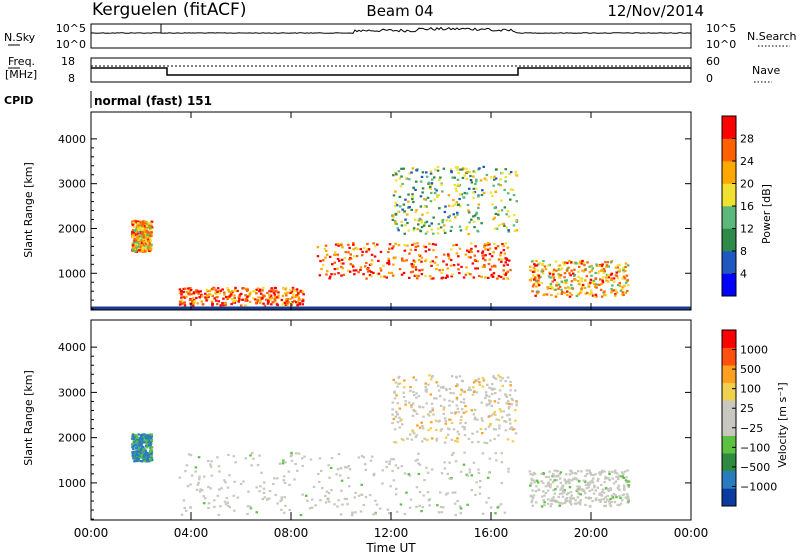  Describe the element at coordinates (191, 533) in the screenshot. I see `xtick-label: 04:00` at that location.